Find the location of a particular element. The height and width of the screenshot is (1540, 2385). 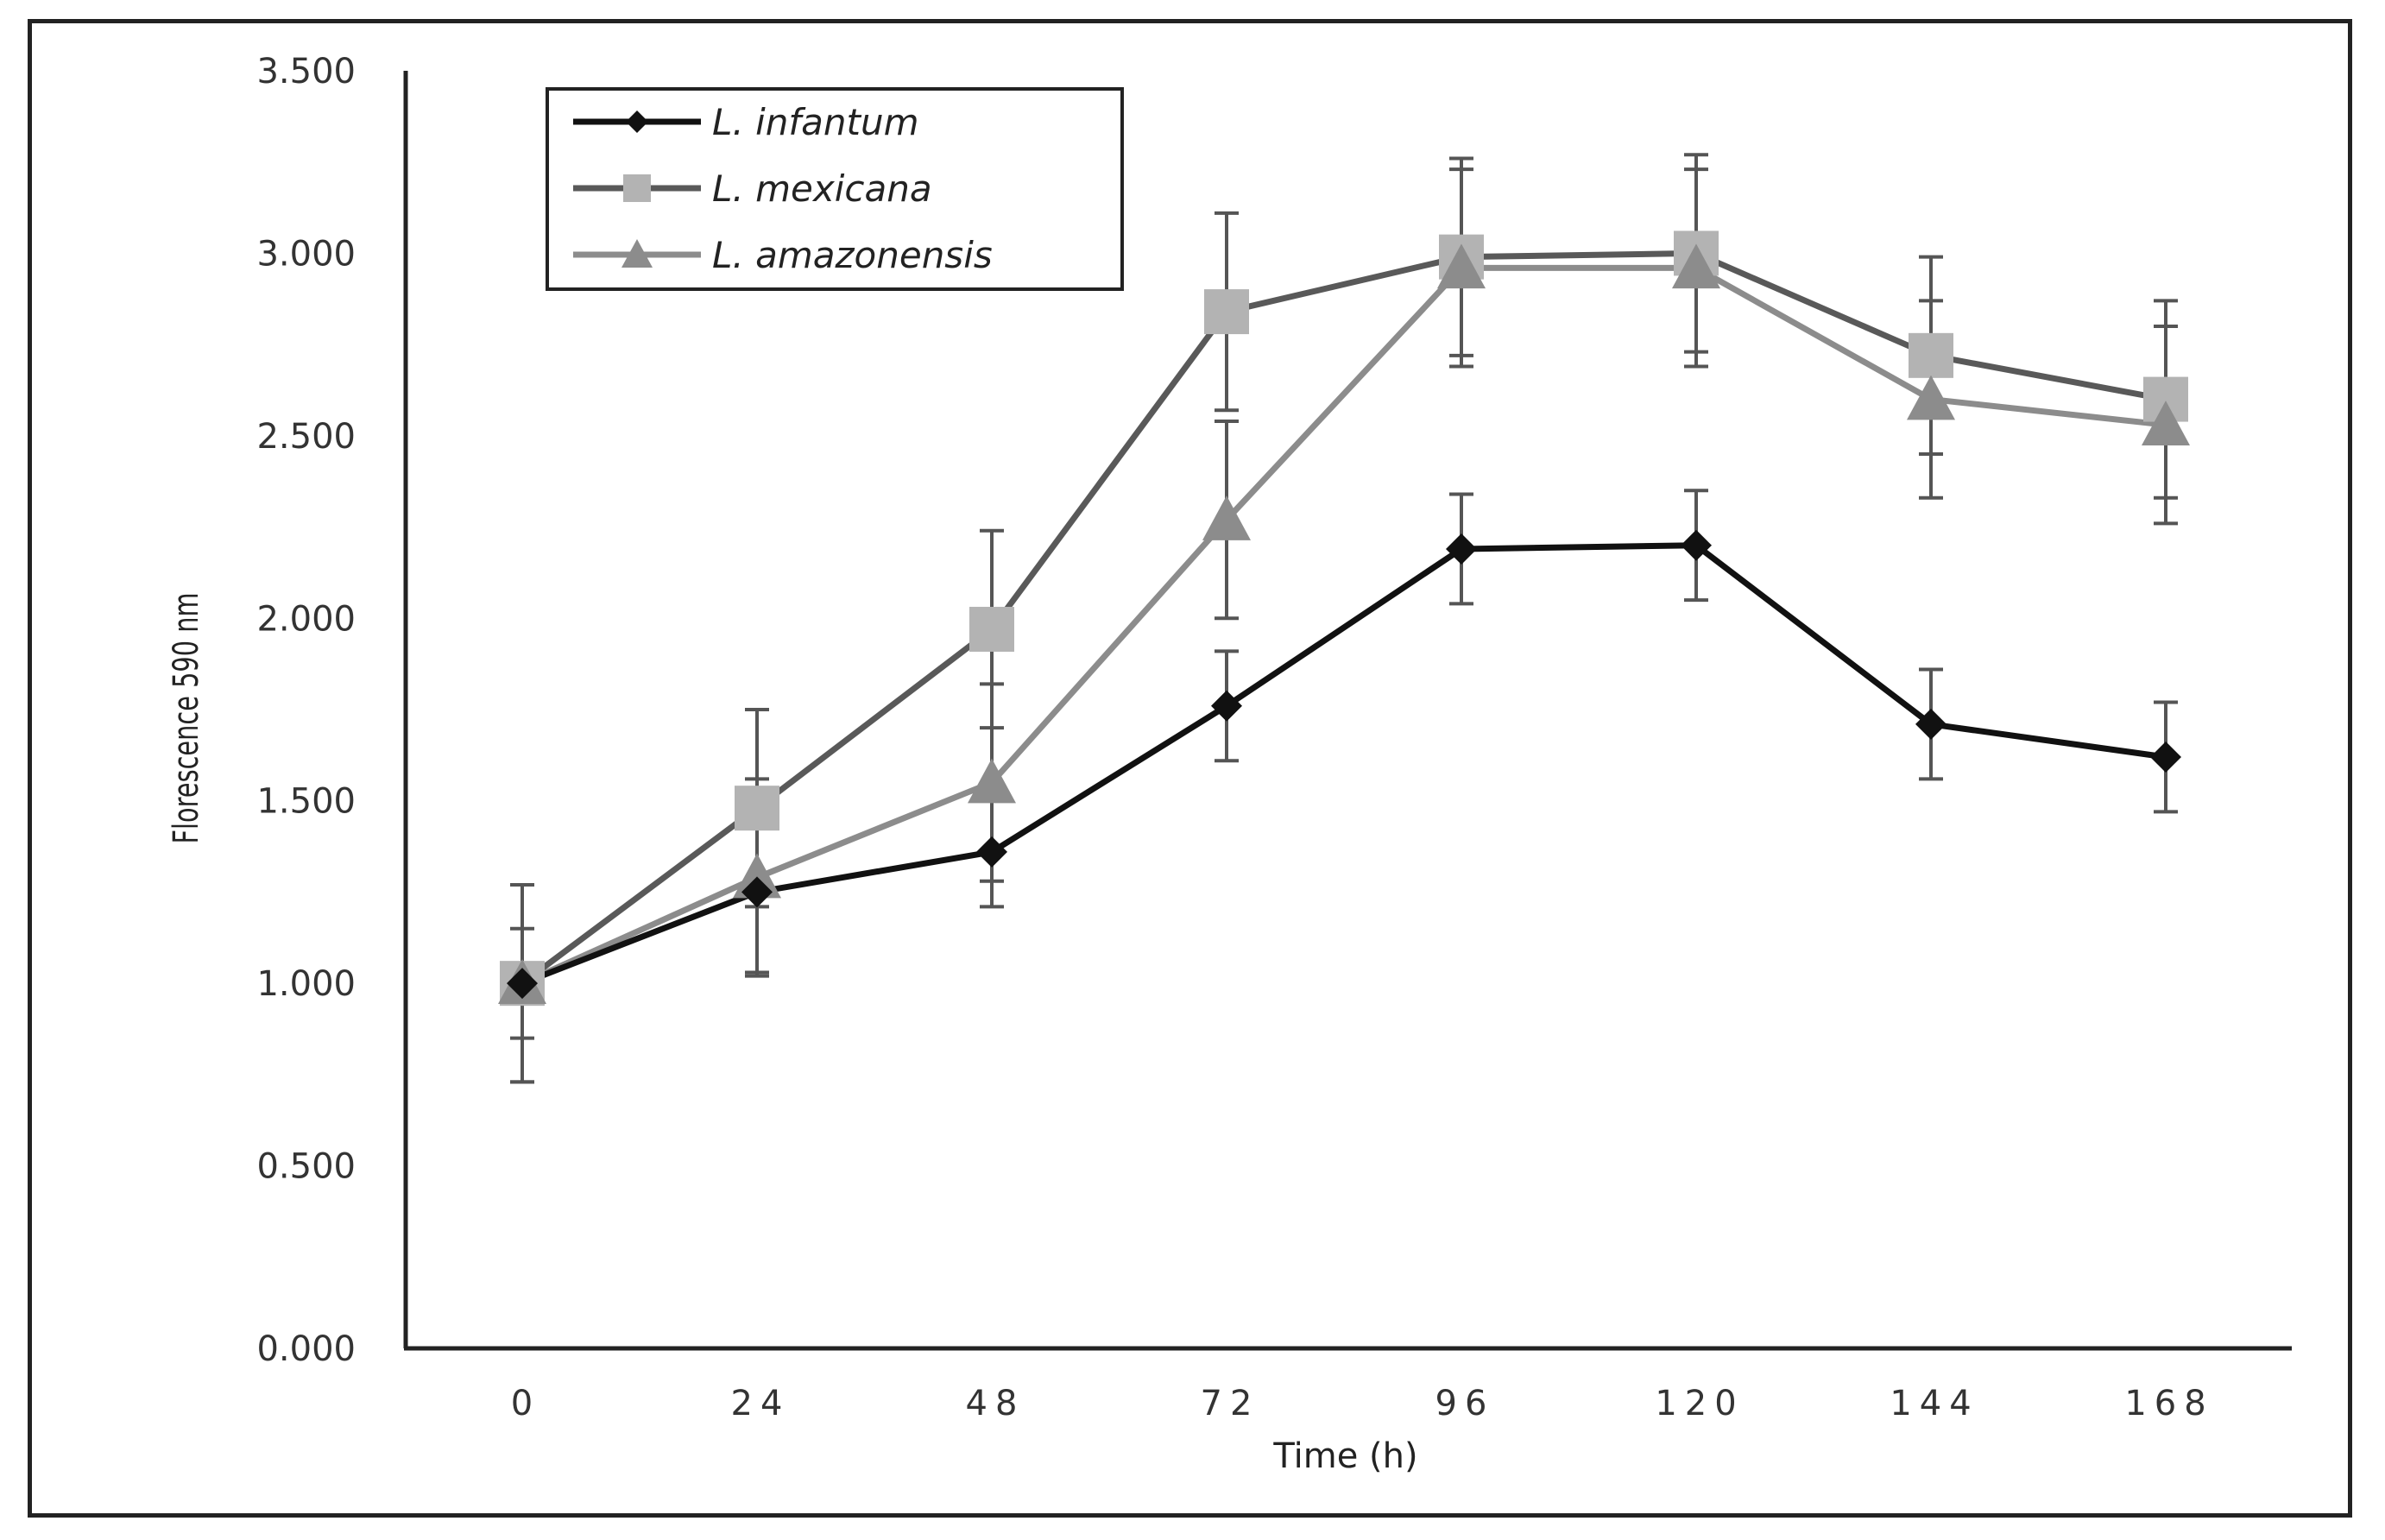

y-tick-label: 2.500 is located at coordinates (306, 437).